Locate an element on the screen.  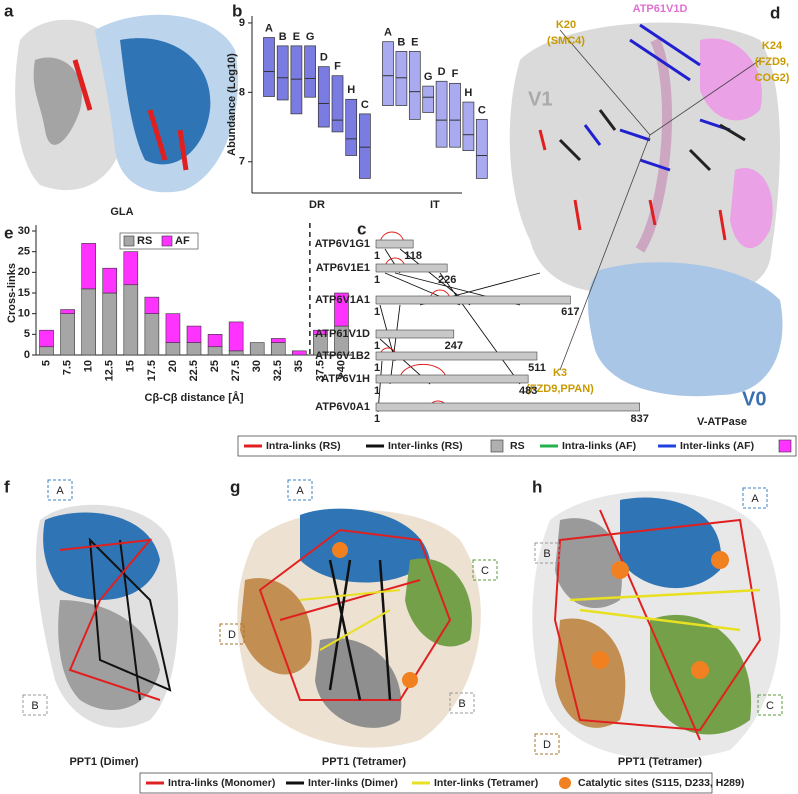
x-tick-label: >40 is located at coordinates (341, 369).